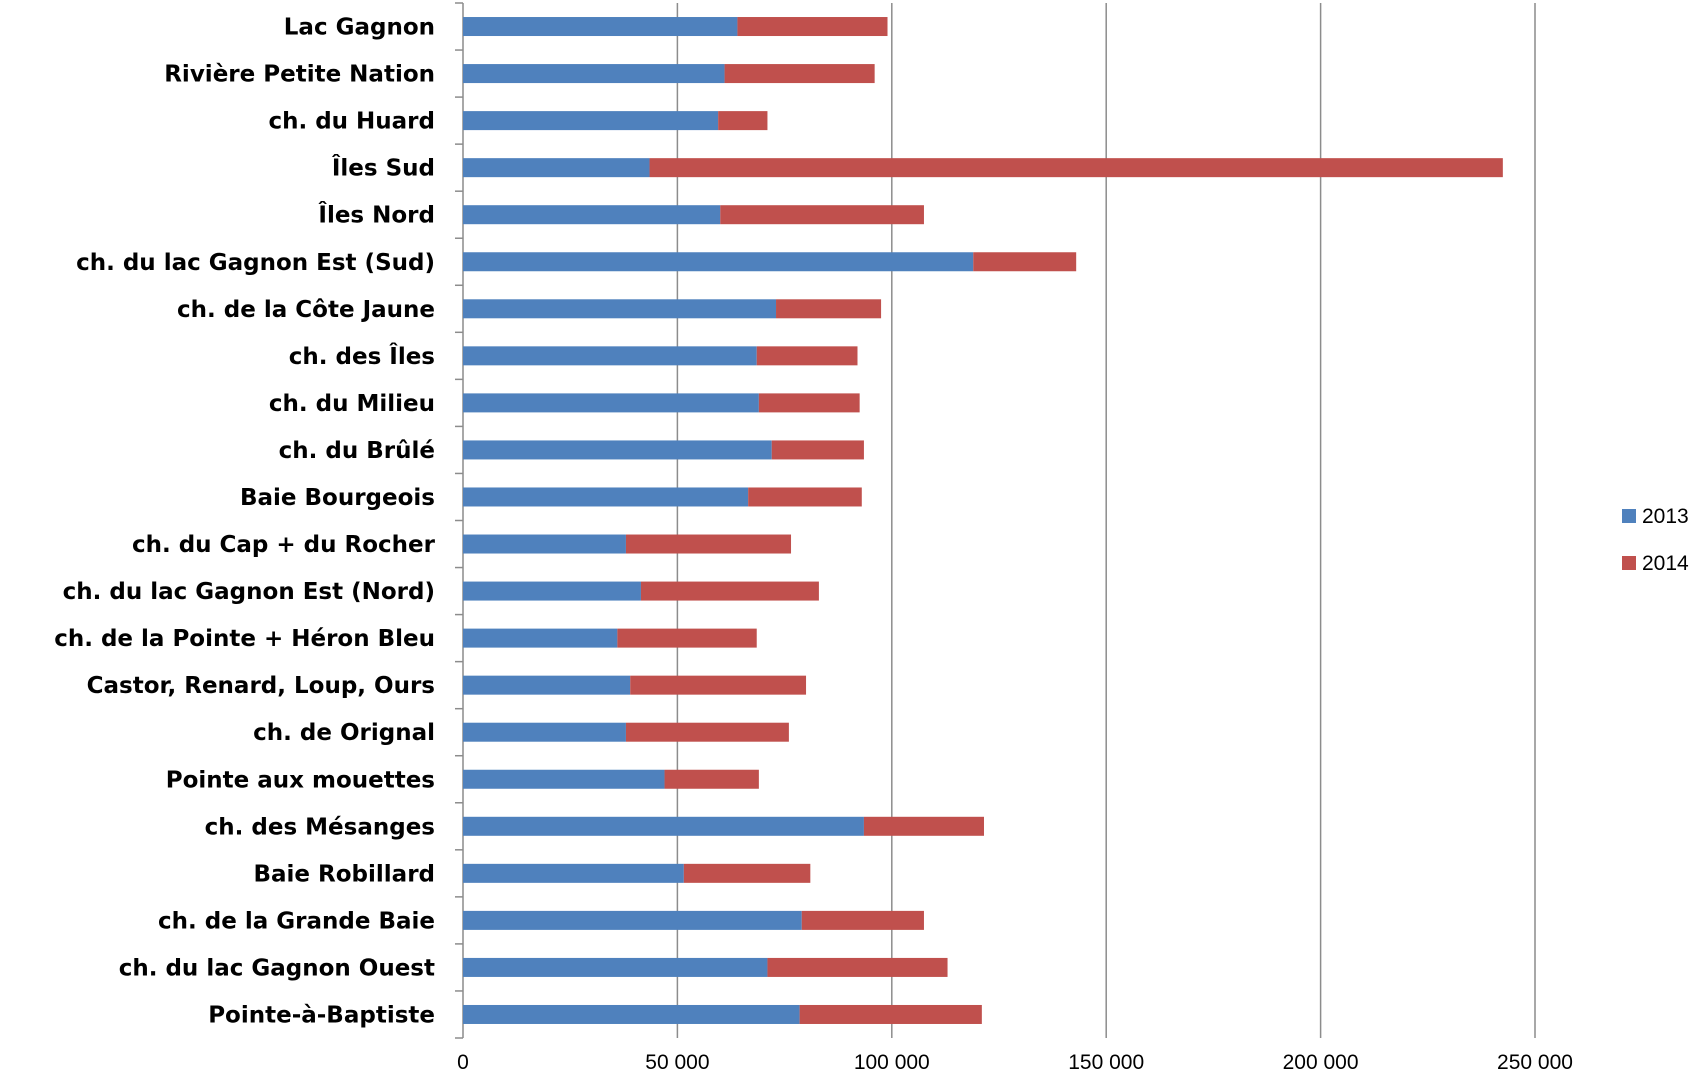  Describe the element at coordinates (296, 921) in the screenshot. I see `category-label: ch. de la Grande Baie` at that location.